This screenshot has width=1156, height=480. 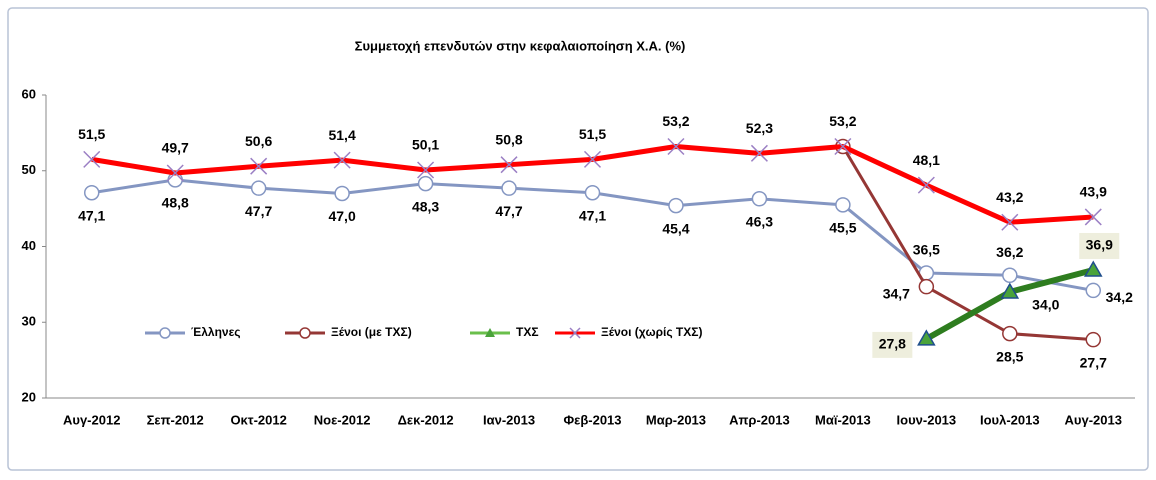 I want to click on y-tick-label: 30, so click(x=29, y=321).